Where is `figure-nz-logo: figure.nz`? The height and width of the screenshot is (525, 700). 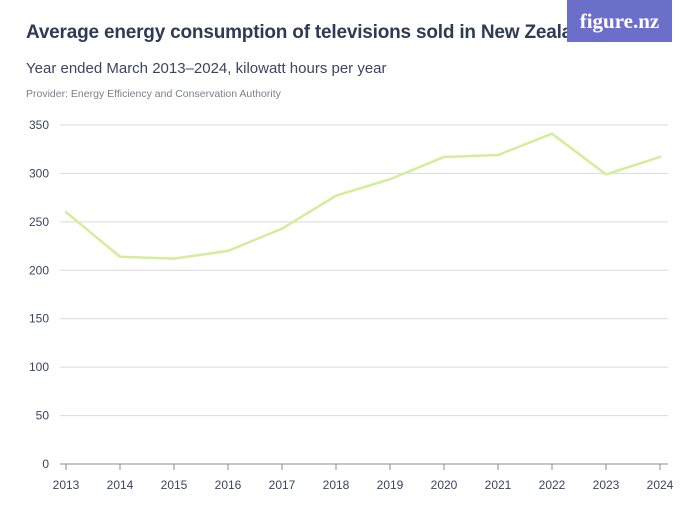
figure-nz-logo: figure.nz is located at coordinates (619, 21).